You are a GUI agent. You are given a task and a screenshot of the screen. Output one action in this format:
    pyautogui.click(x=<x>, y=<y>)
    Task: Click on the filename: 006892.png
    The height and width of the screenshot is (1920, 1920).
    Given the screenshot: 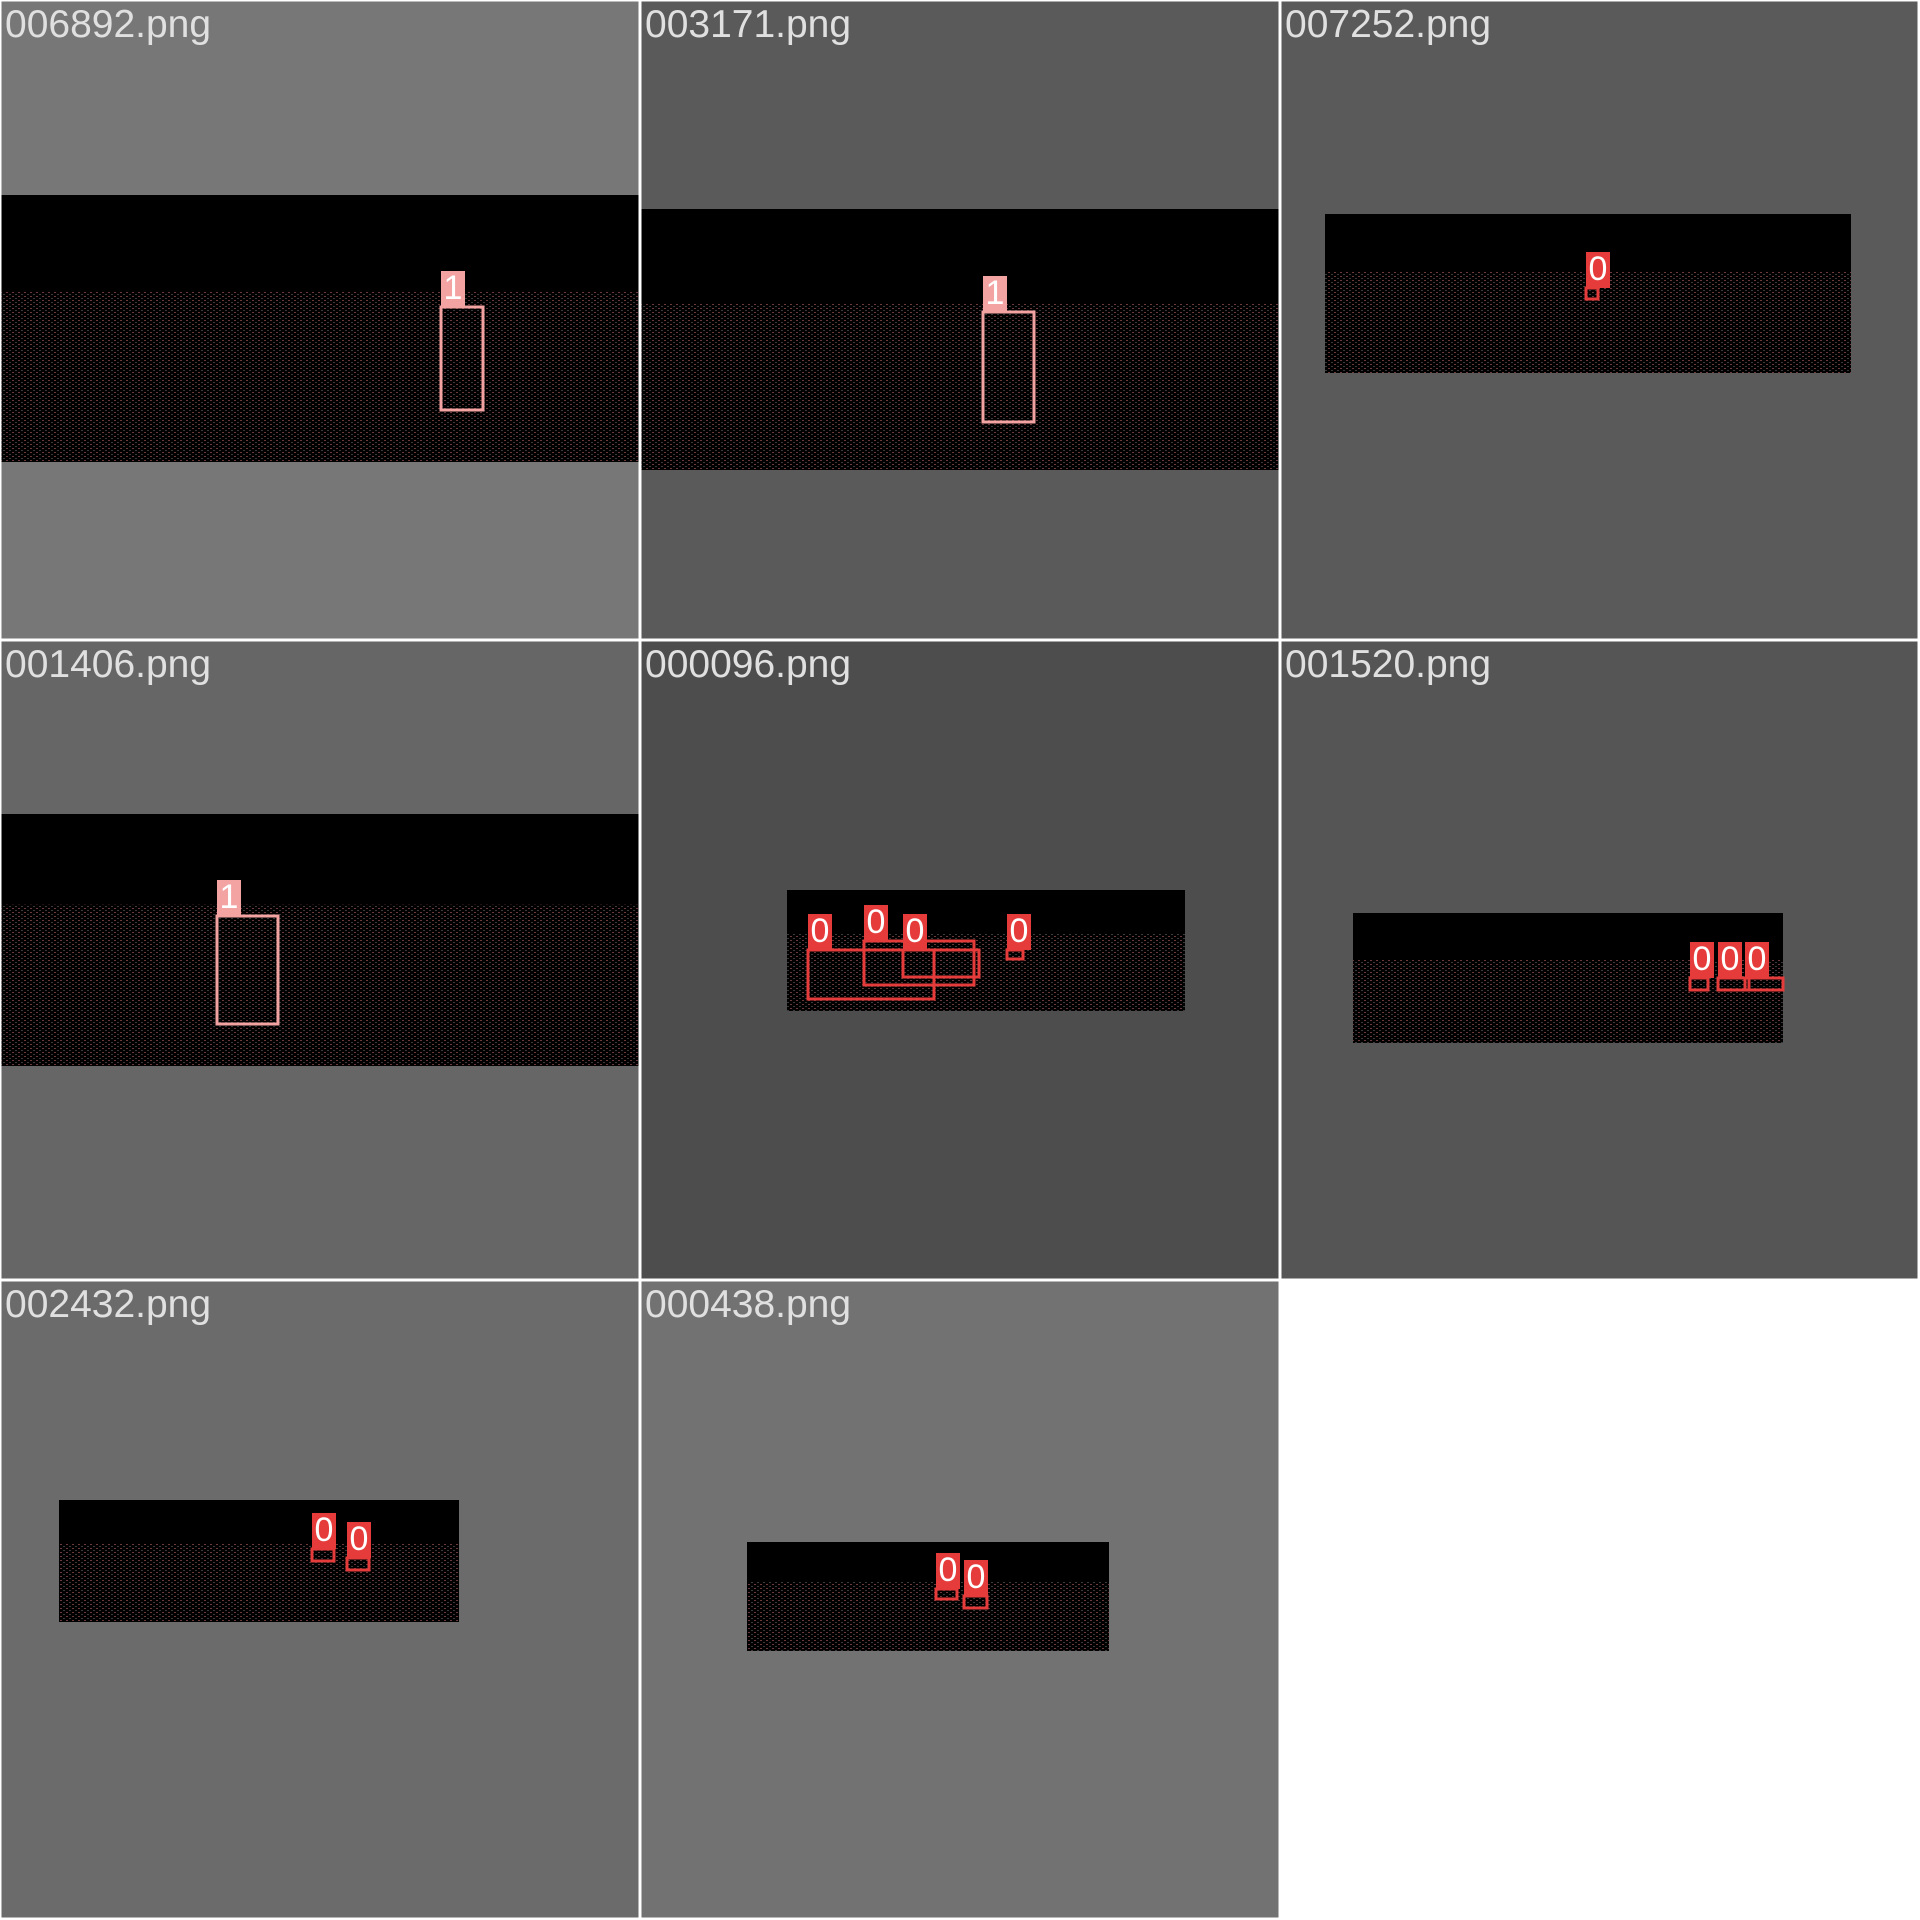 What is the action you would take?
    pyautogui.click(x=108, y=24)
    